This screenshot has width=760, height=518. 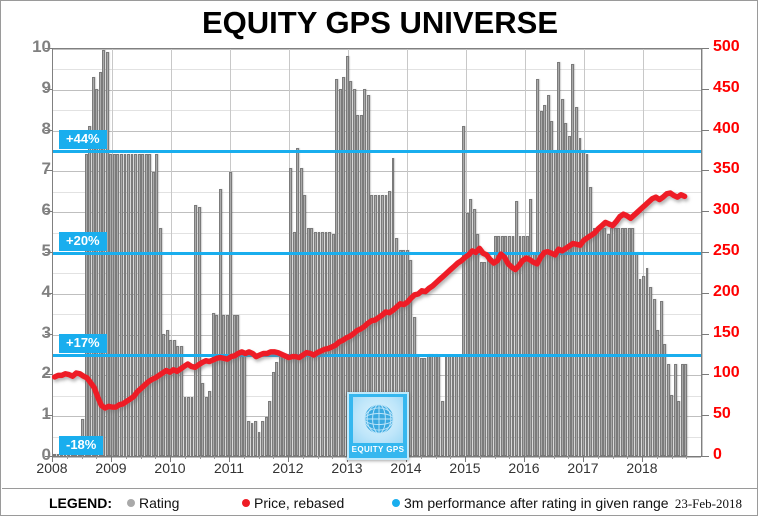 I want to click on x-tick-label: 2017, so click(x=583, y=468).